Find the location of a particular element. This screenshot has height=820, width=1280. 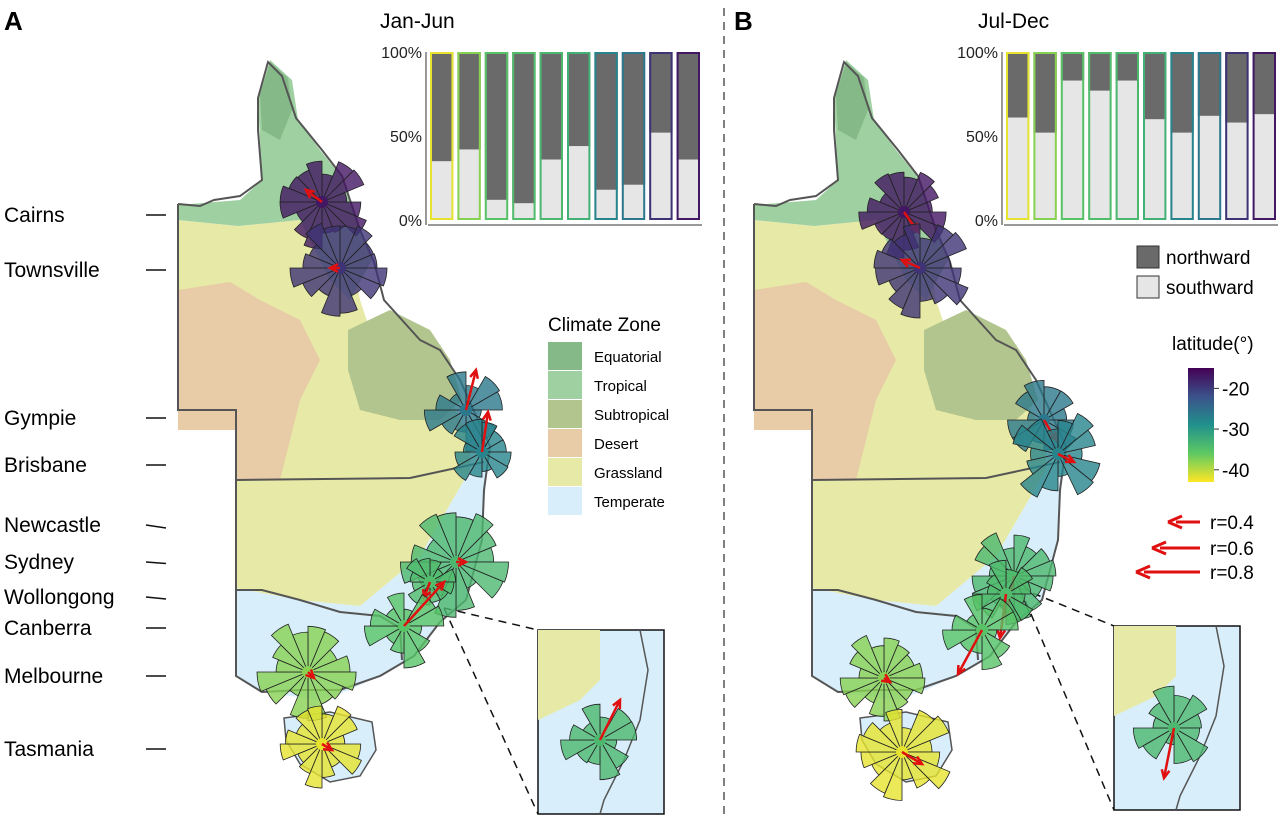

climate-label: Tropical is located at coordinates (620, 386).